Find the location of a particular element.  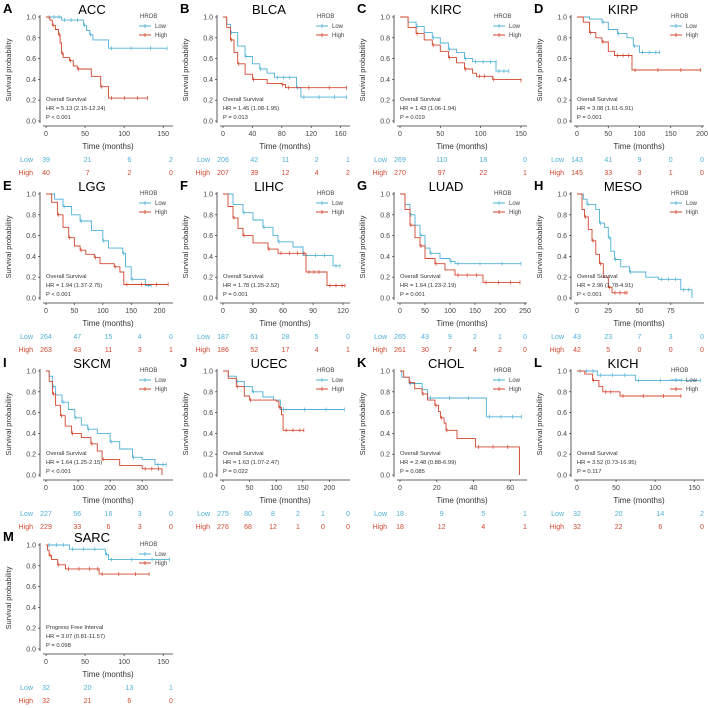

annotation-hr: HR = 1.63 (1.07-2.47) is located at coordinates (251, 463).